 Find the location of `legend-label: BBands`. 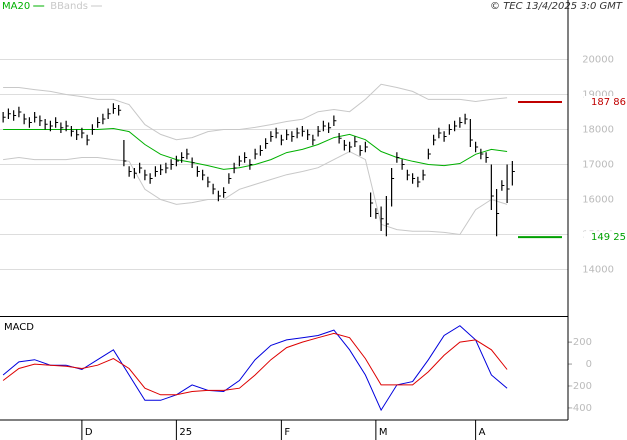

legend-label: BBands is located at coordinates (69, 6).